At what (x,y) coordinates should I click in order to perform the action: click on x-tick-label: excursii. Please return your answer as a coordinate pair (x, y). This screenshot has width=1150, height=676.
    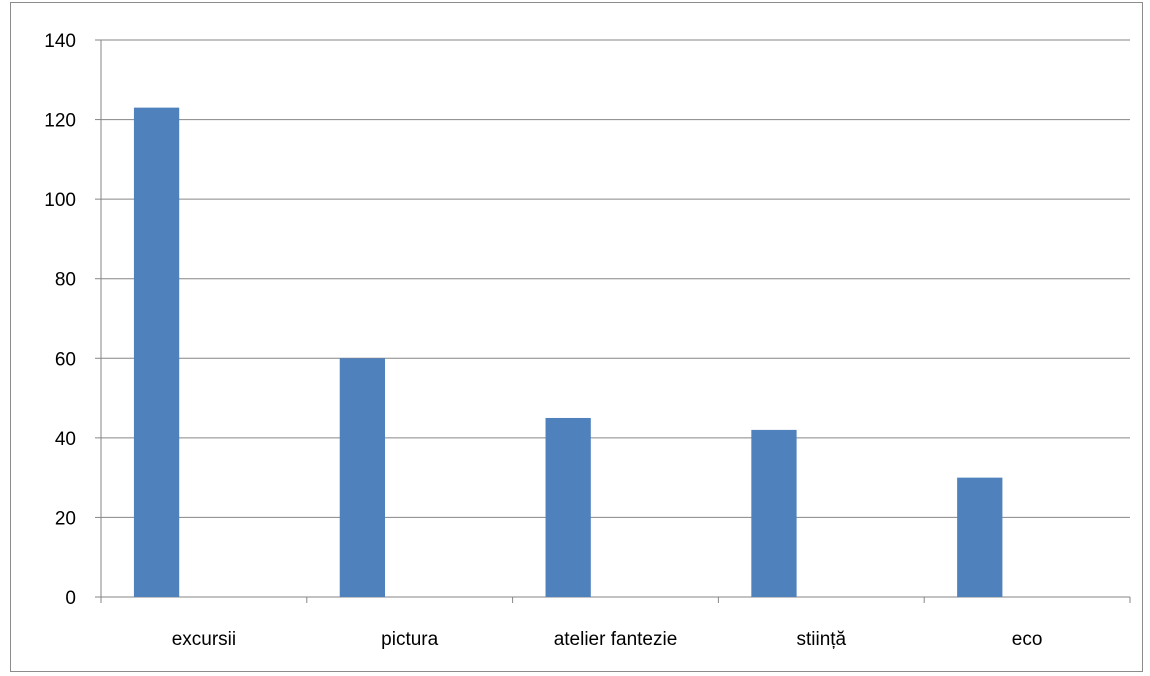
    Looking at the image, I should click on (204, 639).